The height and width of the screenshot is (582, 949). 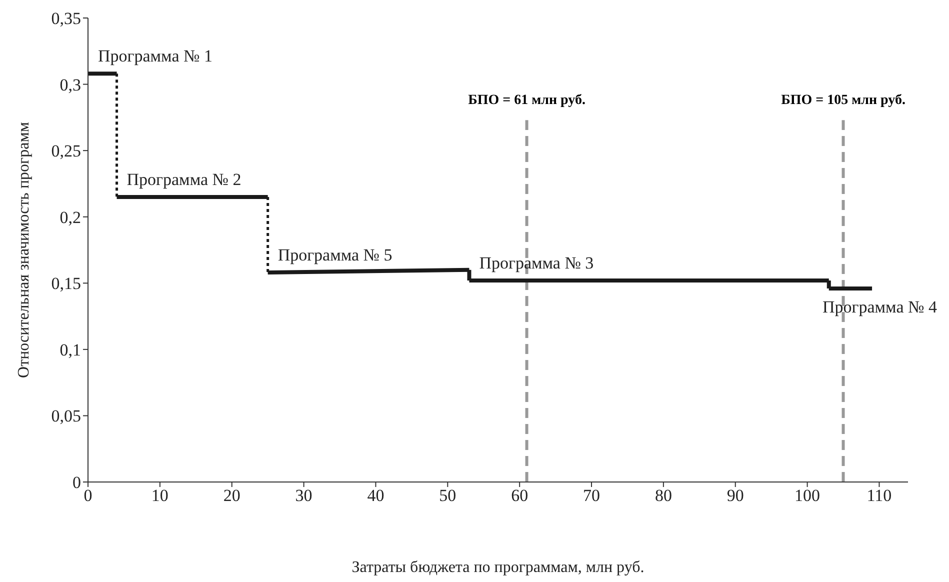 I want to click on x-tick-label: 50, so click(x=447, y=496).